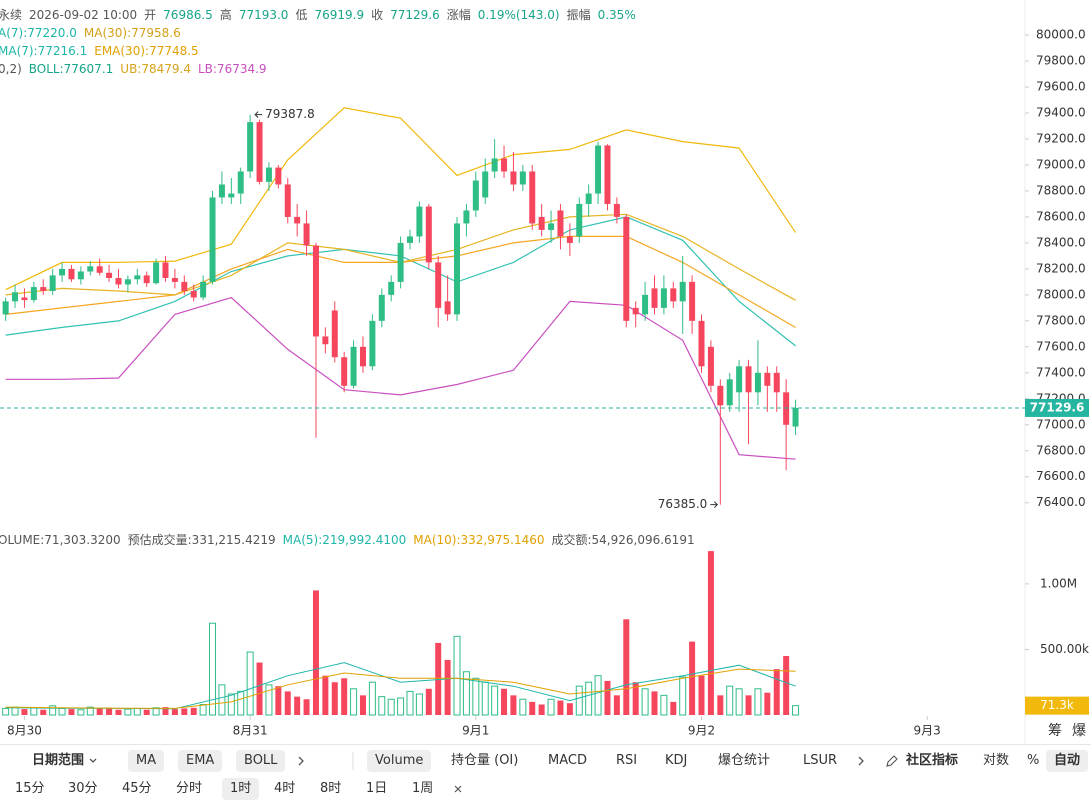  Describe the element at coordinates (892, 761) in the screenshot. I see `edit-icon` at that location.